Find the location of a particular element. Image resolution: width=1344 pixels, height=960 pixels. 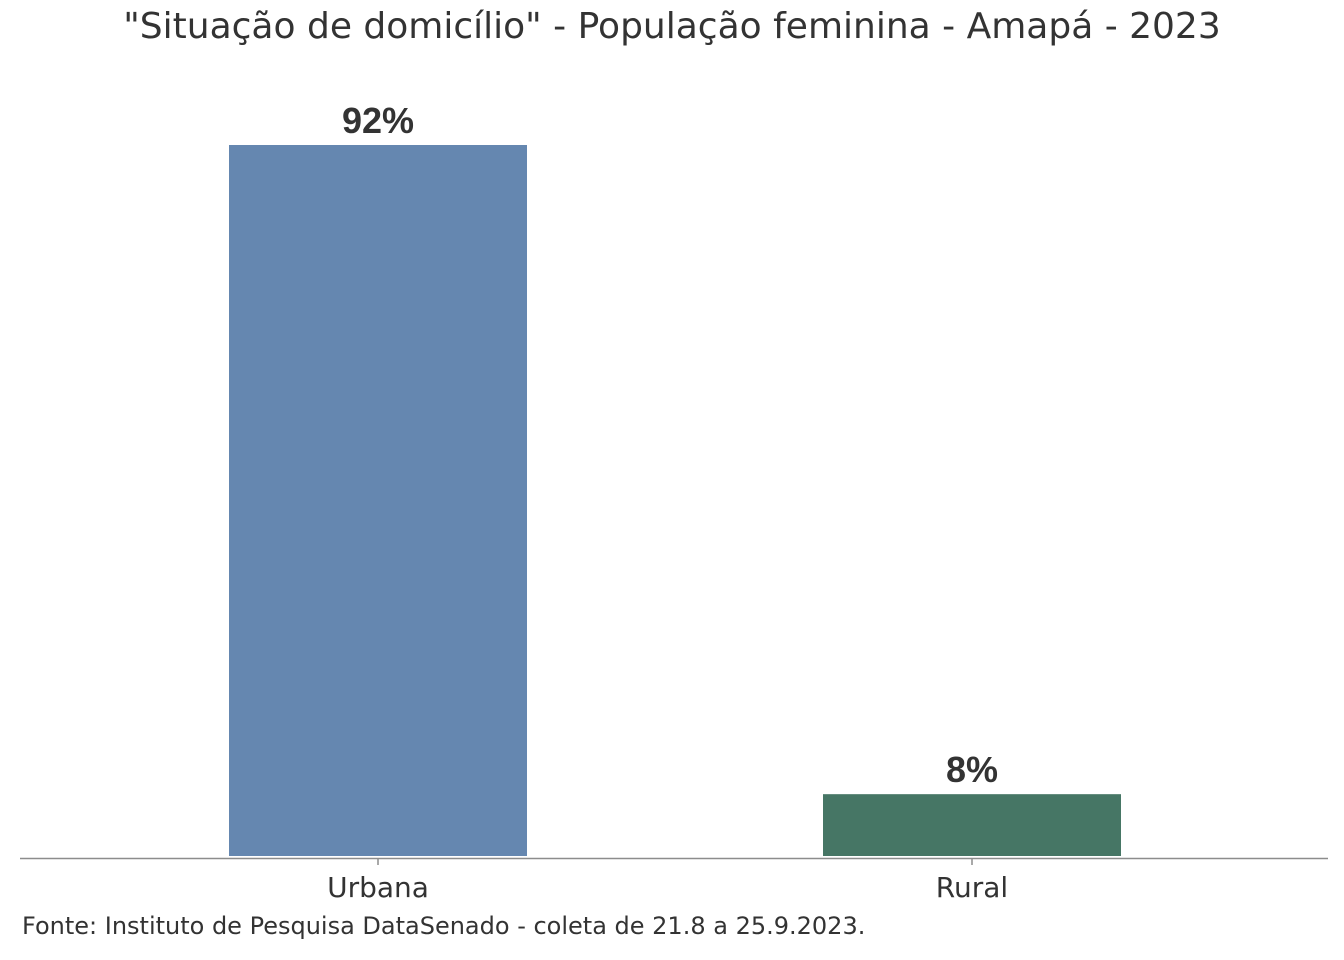

ticks-layer: Urbana Rural is located at coordinates (667, 881).